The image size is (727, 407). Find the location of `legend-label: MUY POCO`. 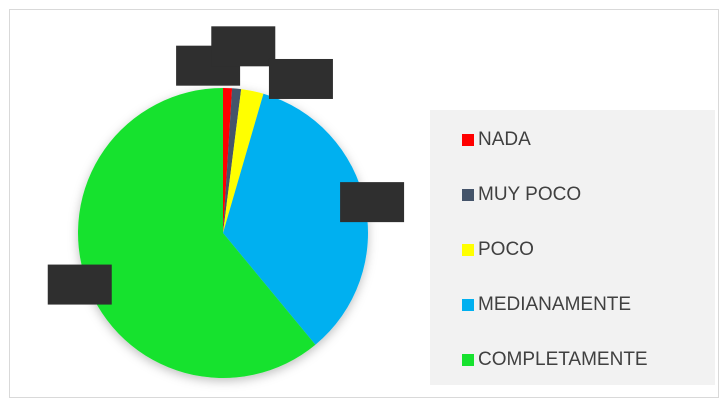

legend-label: MUY POCO is located at coordinates (529, 194).